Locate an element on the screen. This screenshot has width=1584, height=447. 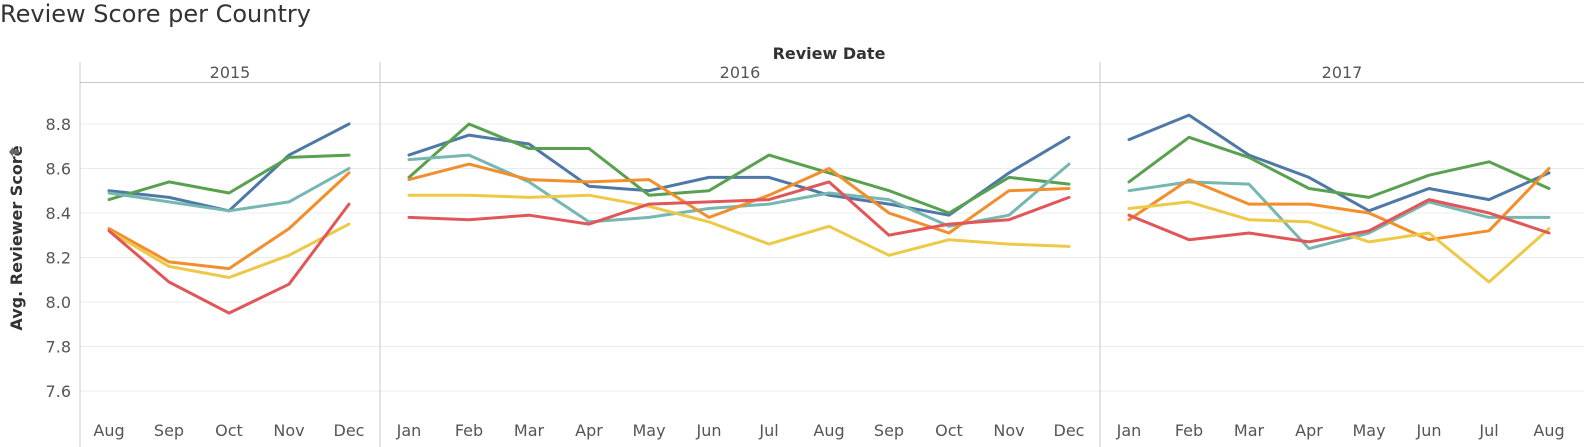
y-tick-label: 8.4 is located at coordinates (58, 213).